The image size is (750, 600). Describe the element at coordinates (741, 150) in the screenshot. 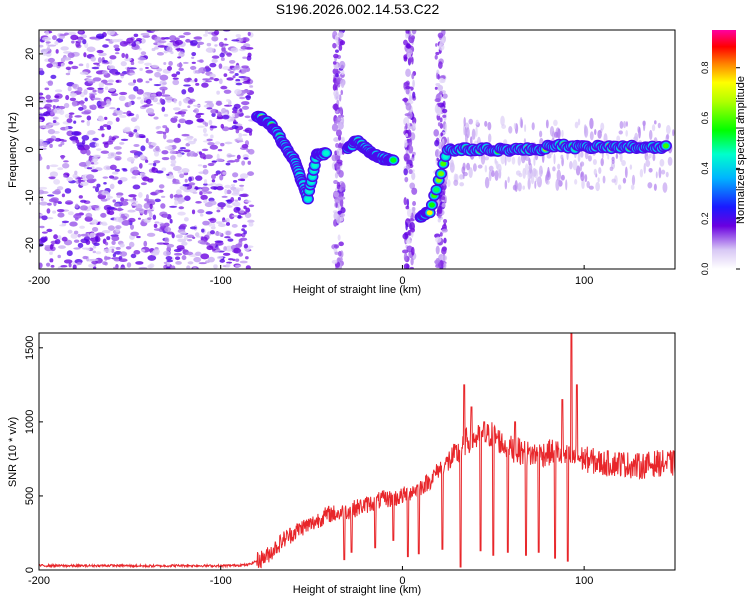

I see `colorbar-label: Normalized spectral amplitude` at that location.